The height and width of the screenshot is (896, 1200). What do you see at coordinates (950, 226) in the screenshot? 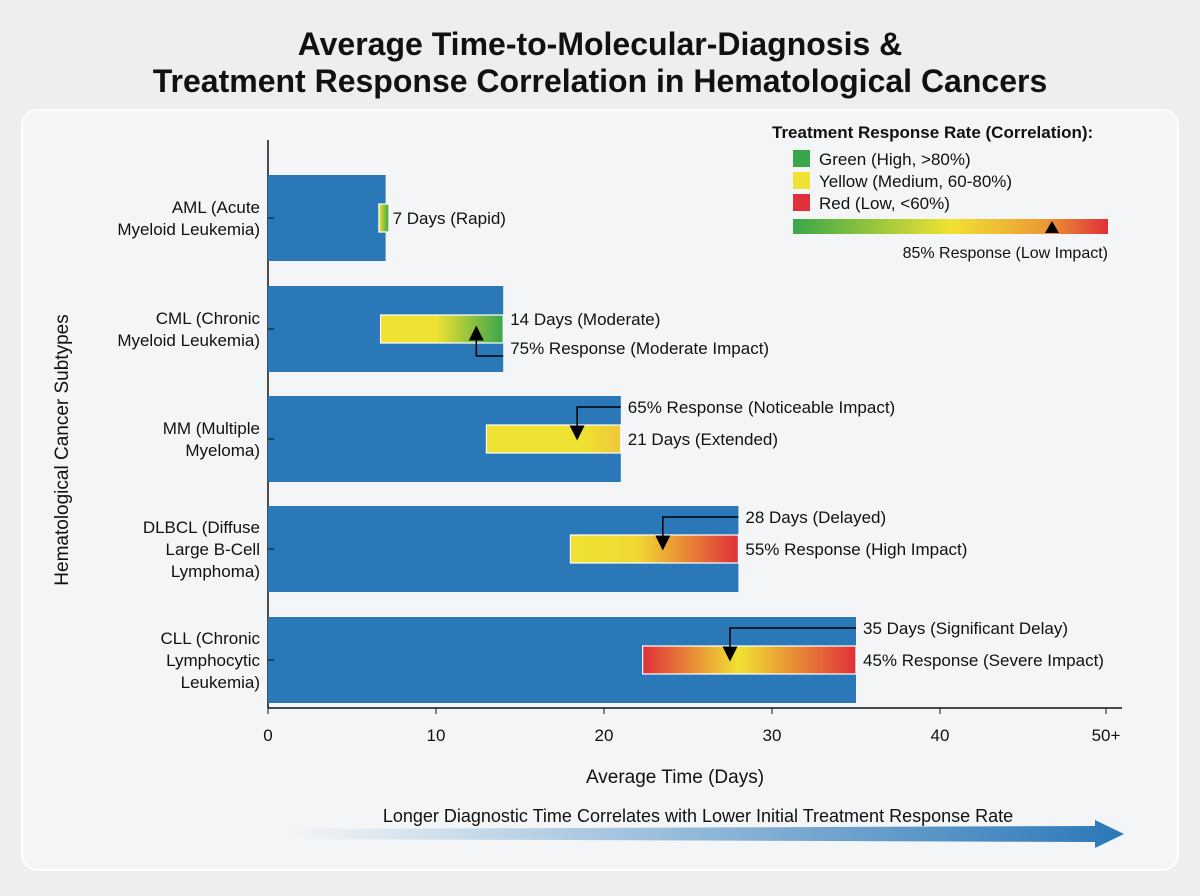
I see `legend-color-scale` at bounding box center [950, 226].